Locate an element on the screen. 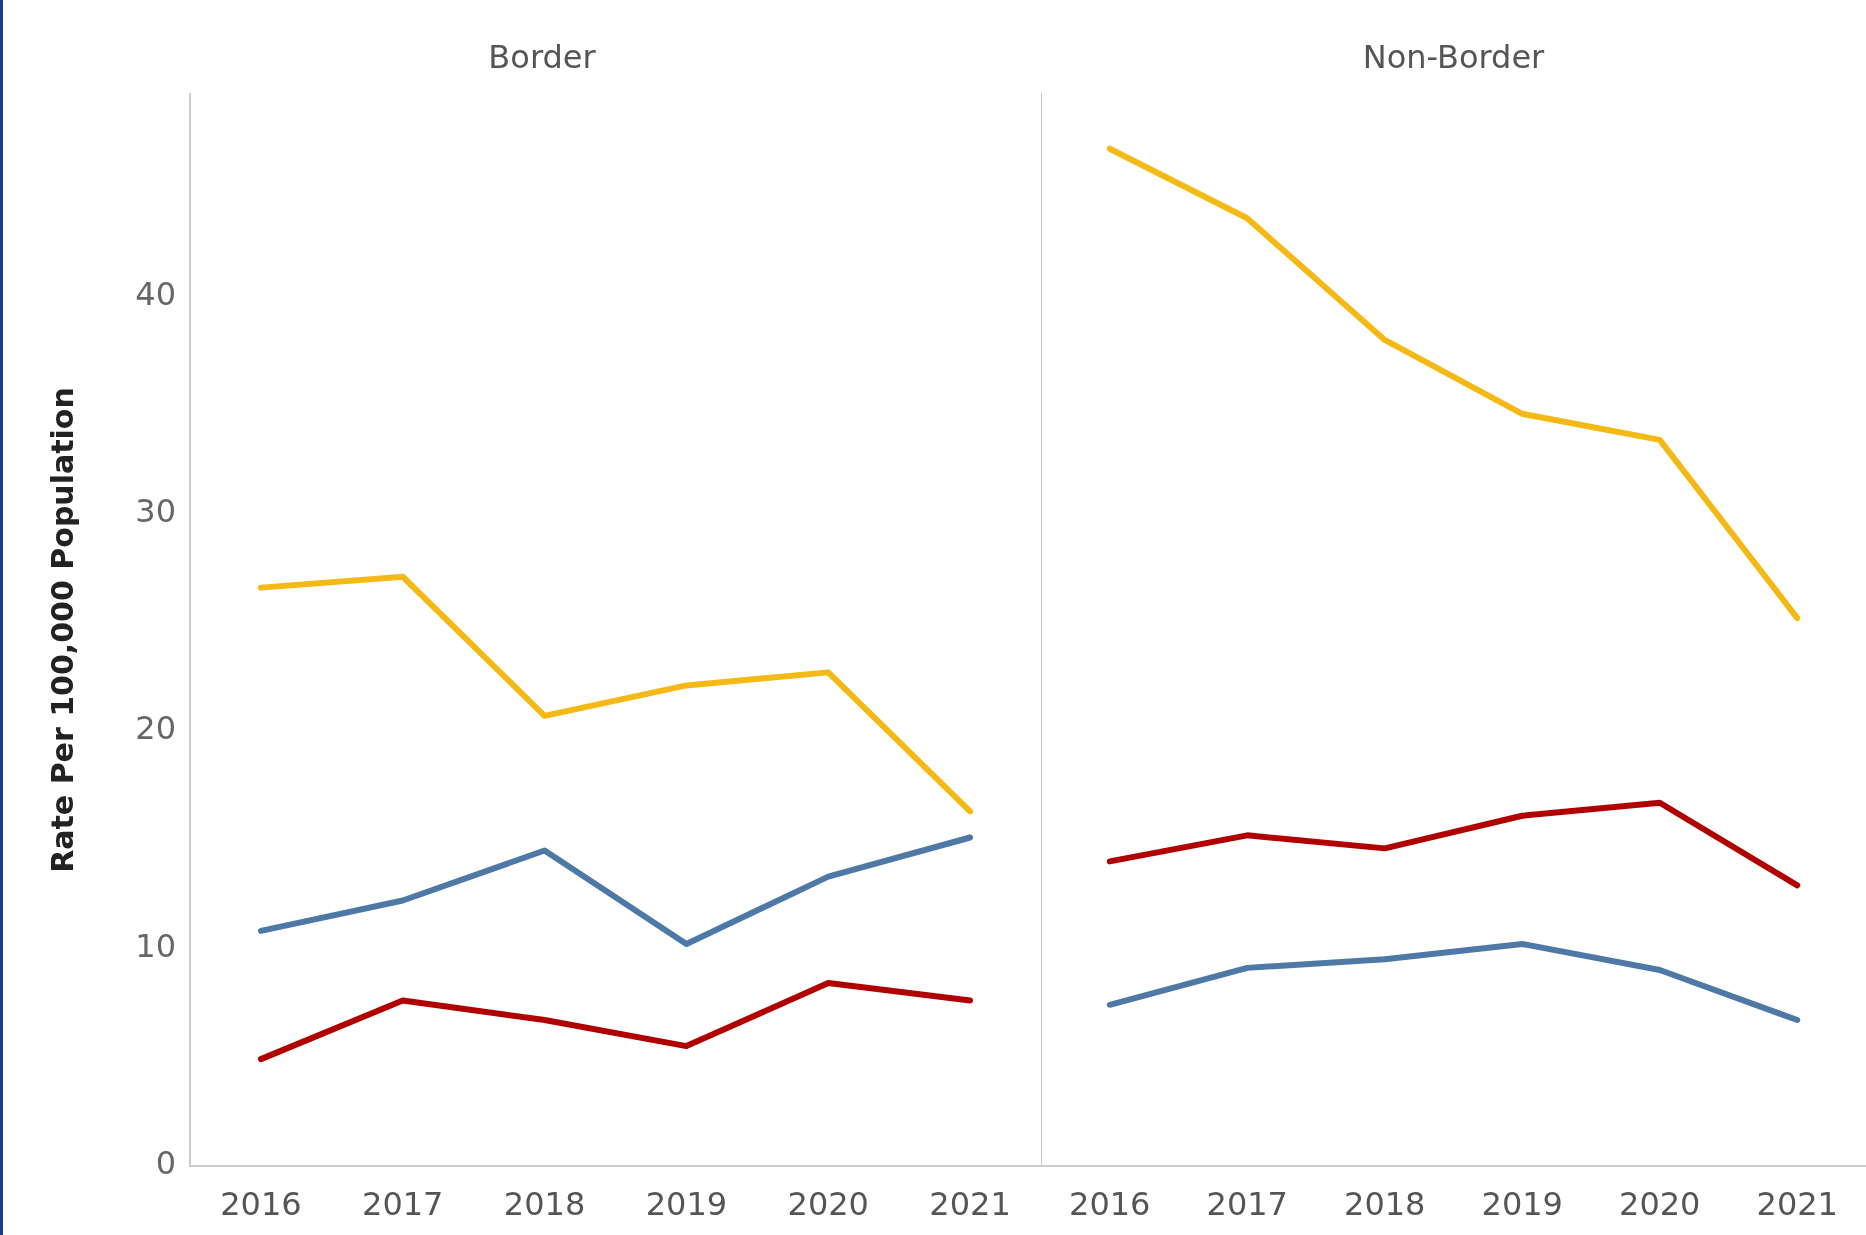 Image resolution: width=1866 pixels, height=1235 pixels. y-tick-label: 30 is located at coordinates (155, 511).